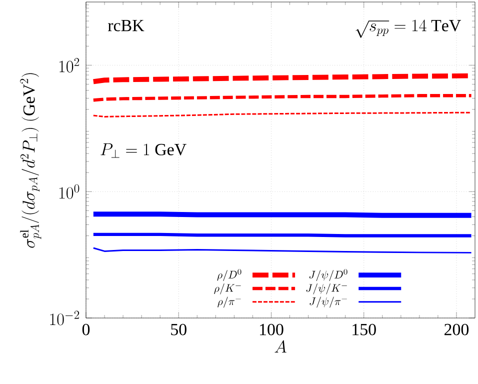 The height and width of the screenshot is (384, 478). Describe the element at coordinates (178, 330) in the screenshot. I see `x-tick-label: 50` at that location.